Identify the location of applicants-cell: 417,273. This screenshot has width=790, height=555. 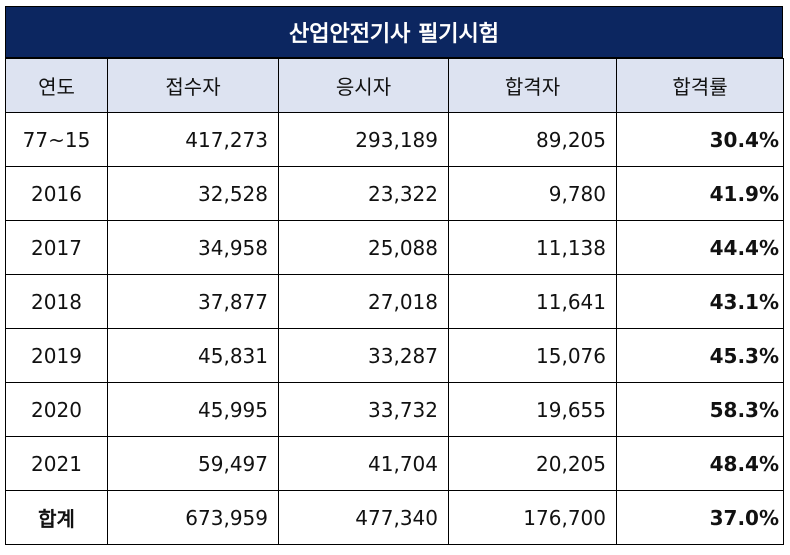
(193, 139).